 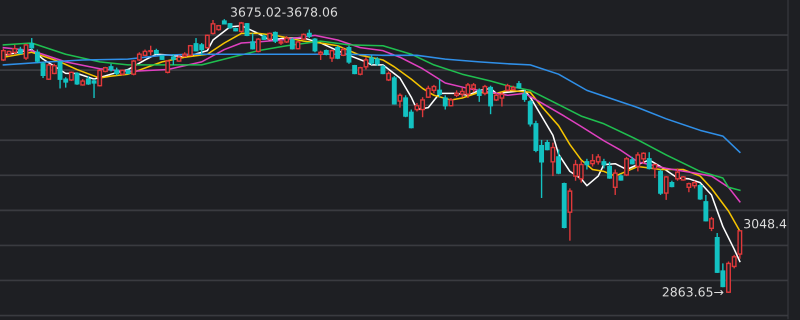 I want to click on annotation: 2863.65→, so click(x=693, y=292).